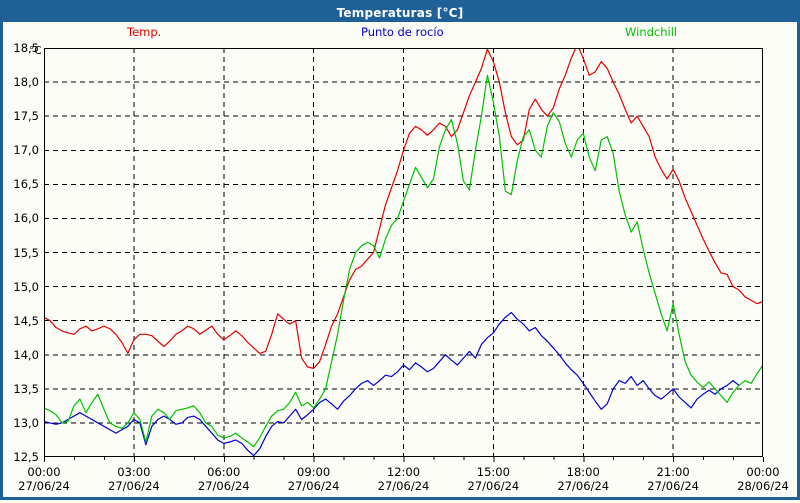 This screenshot has height=503, width=800. Describe the element at coordinates (26, 150) in the screenshot. I see `y-axis-tick: 17,0` at that location.